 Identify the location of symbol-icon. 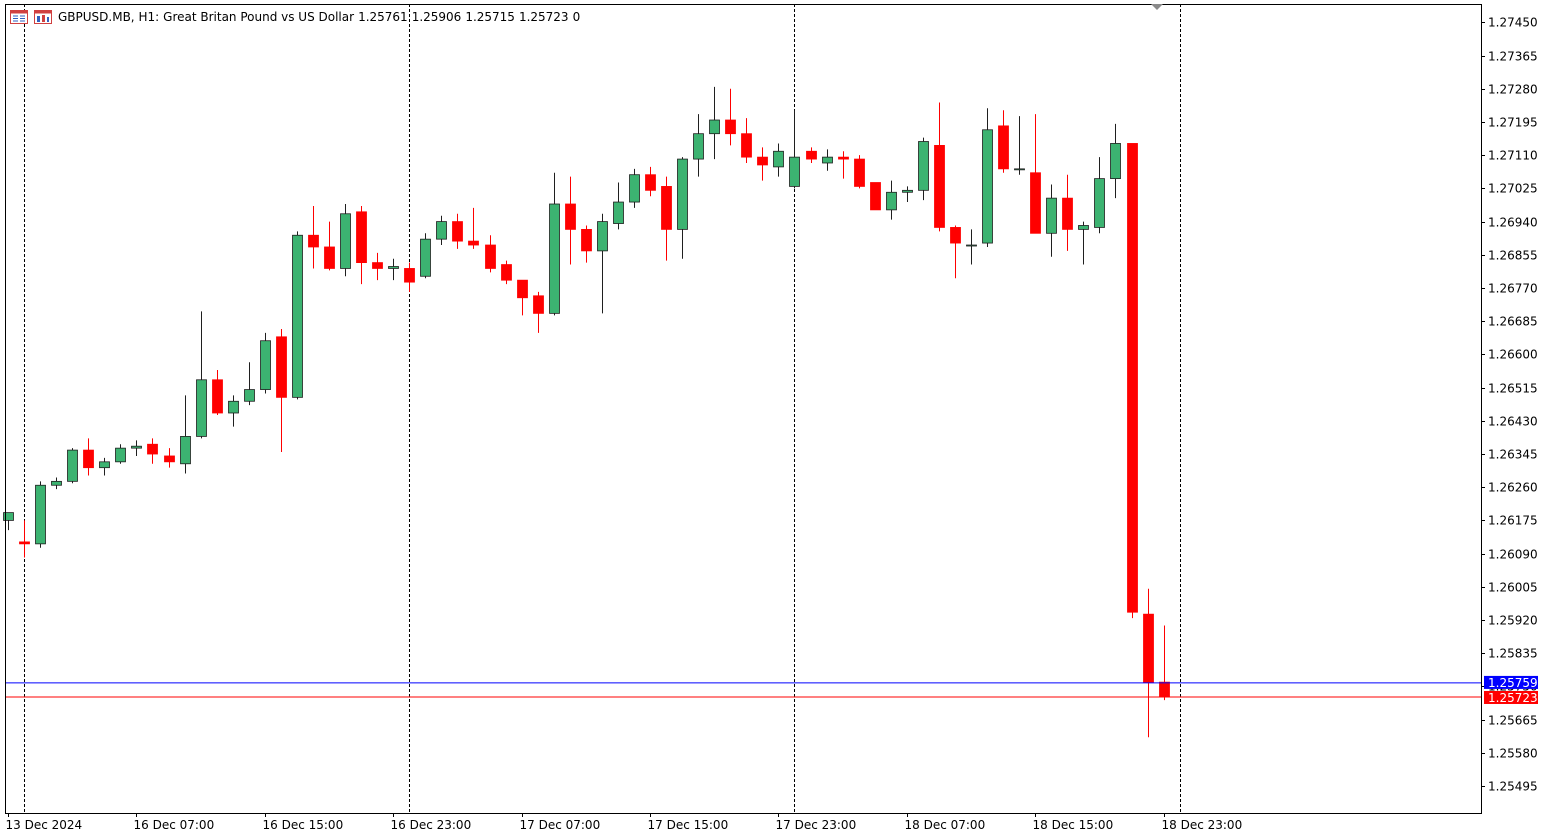
(43, 17).